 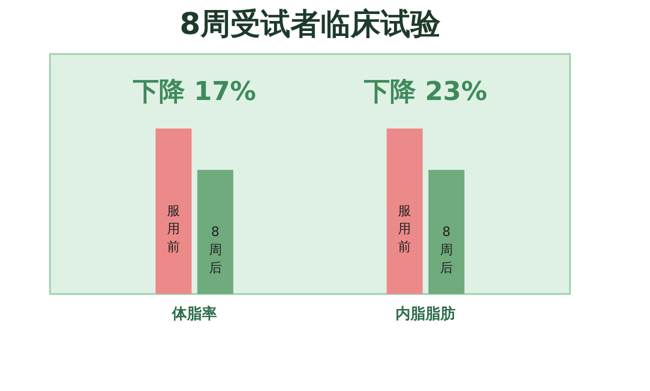 What do you see at coordinates (193, 313) in the screenshot?
I see `x-tick-label: 体脂率` at bounding box center [193, 313].